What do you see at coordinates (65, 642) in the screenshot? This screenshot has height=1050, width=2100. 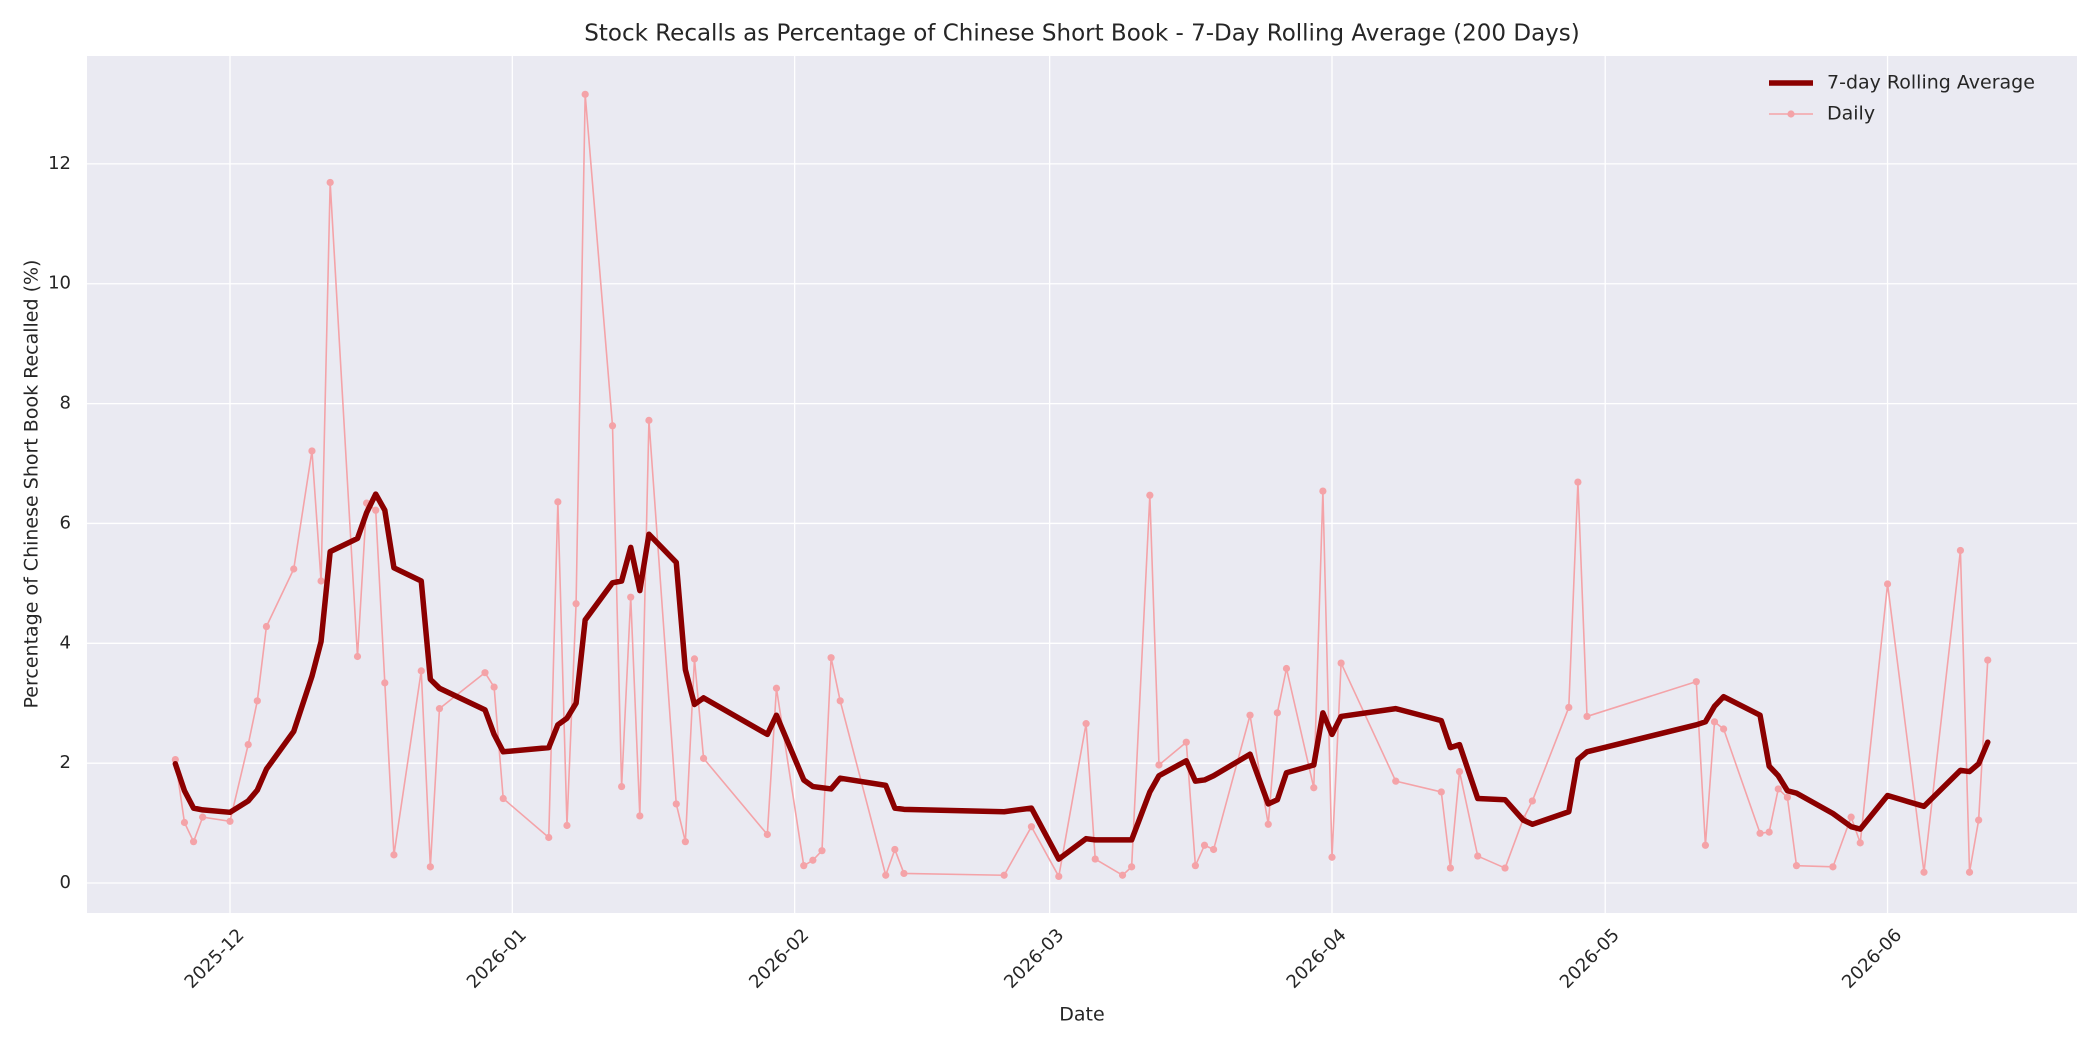 I see `y-tick-label: 4` at bounding box center [65, 642].